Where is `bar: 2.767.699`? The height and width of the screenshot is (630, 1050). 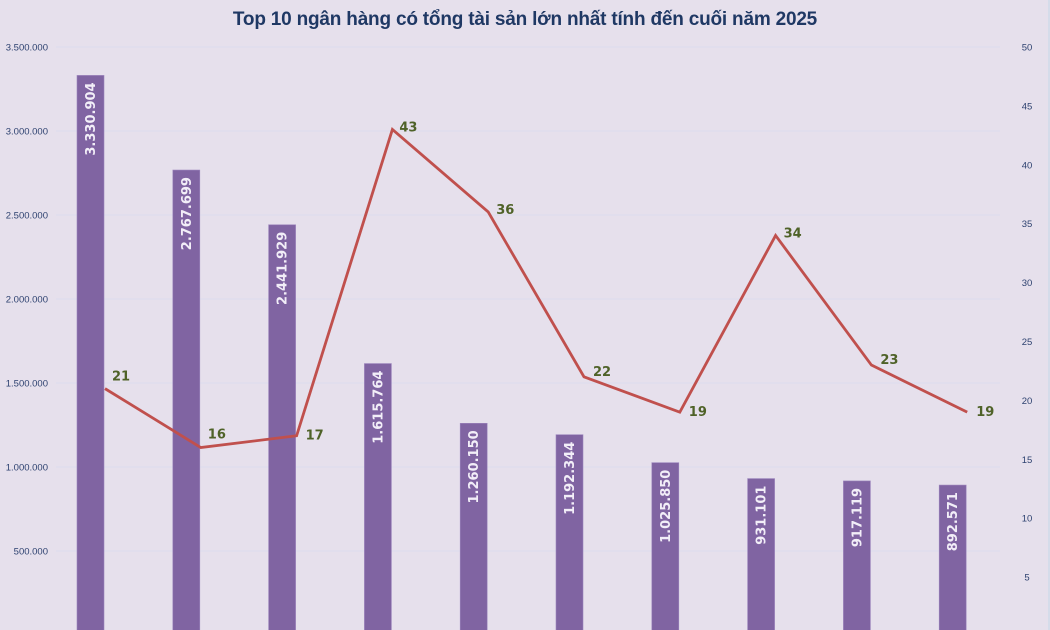 bar: 2.767.699 is located at coordinates (186, 399).